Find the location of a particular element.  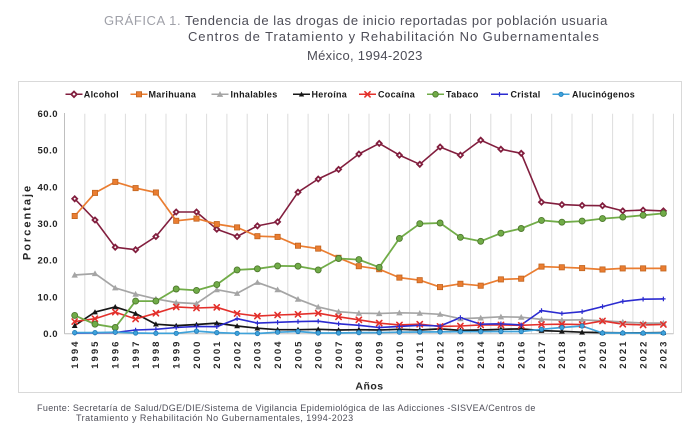

svg-text: 2007 is located at coordinates (339, 354).